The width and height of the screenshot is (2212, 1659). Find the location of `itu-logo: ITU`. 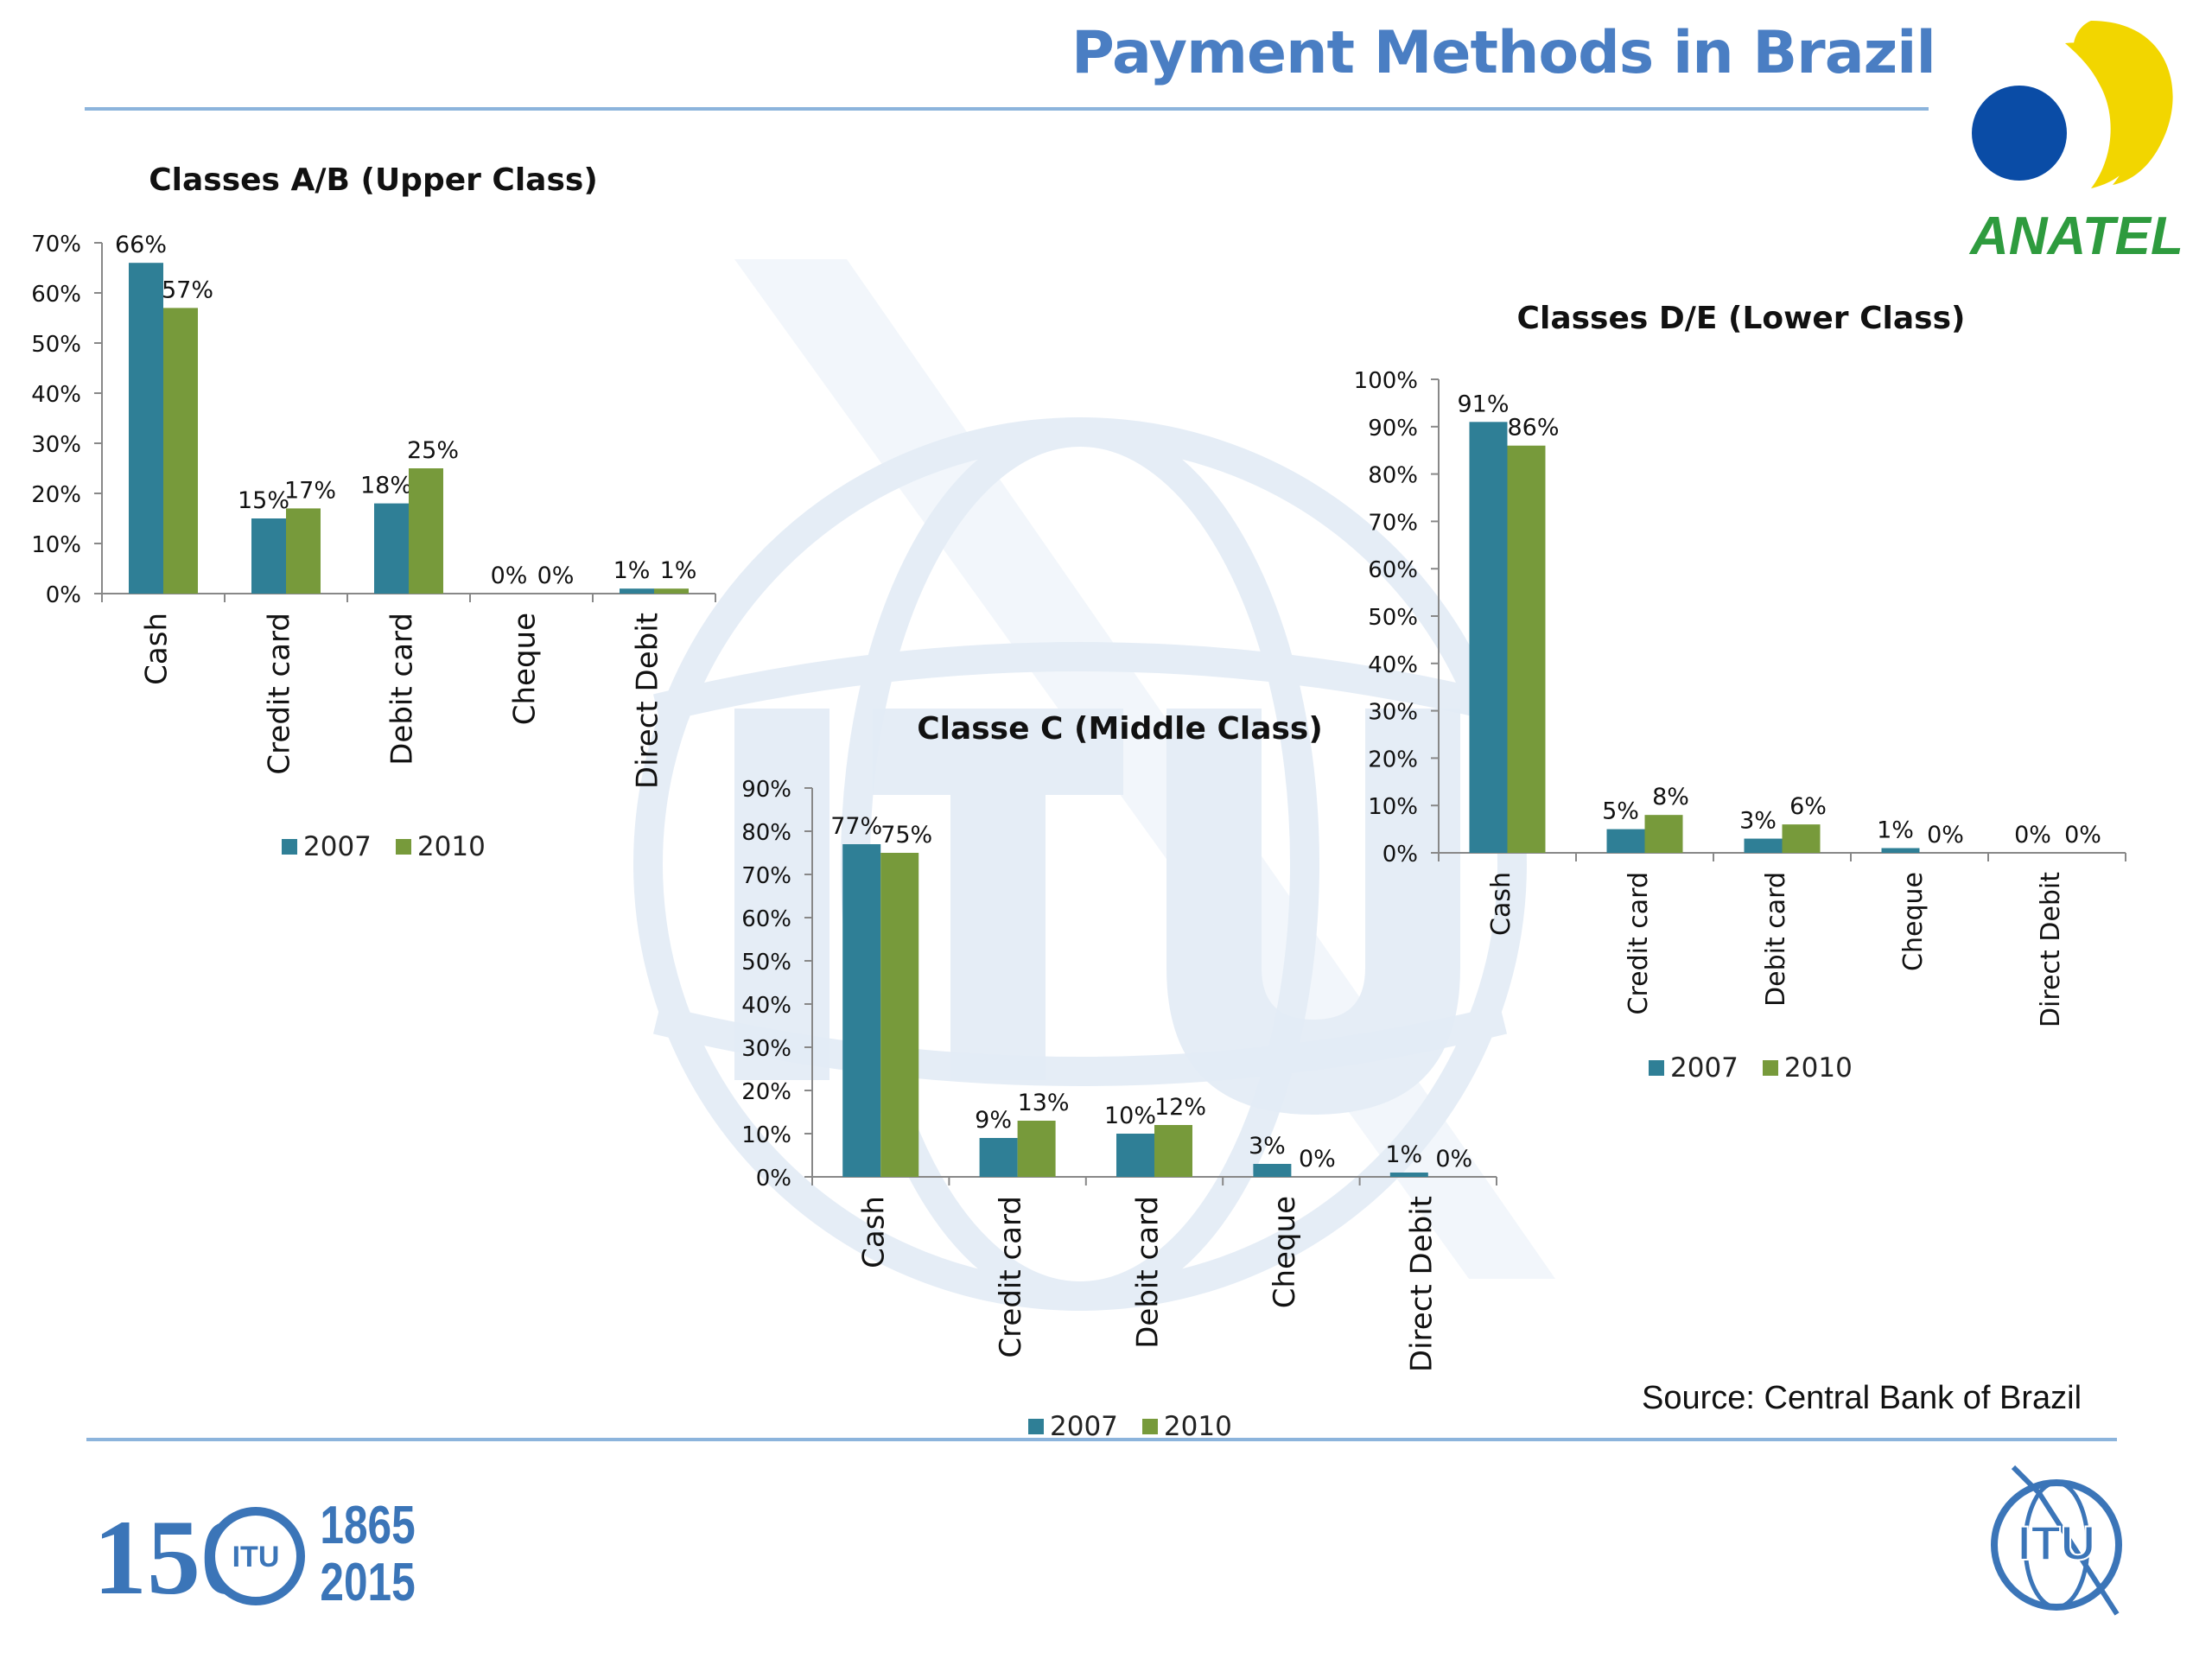

itu-logo: ITU is located at coordinates (2056, 1540).